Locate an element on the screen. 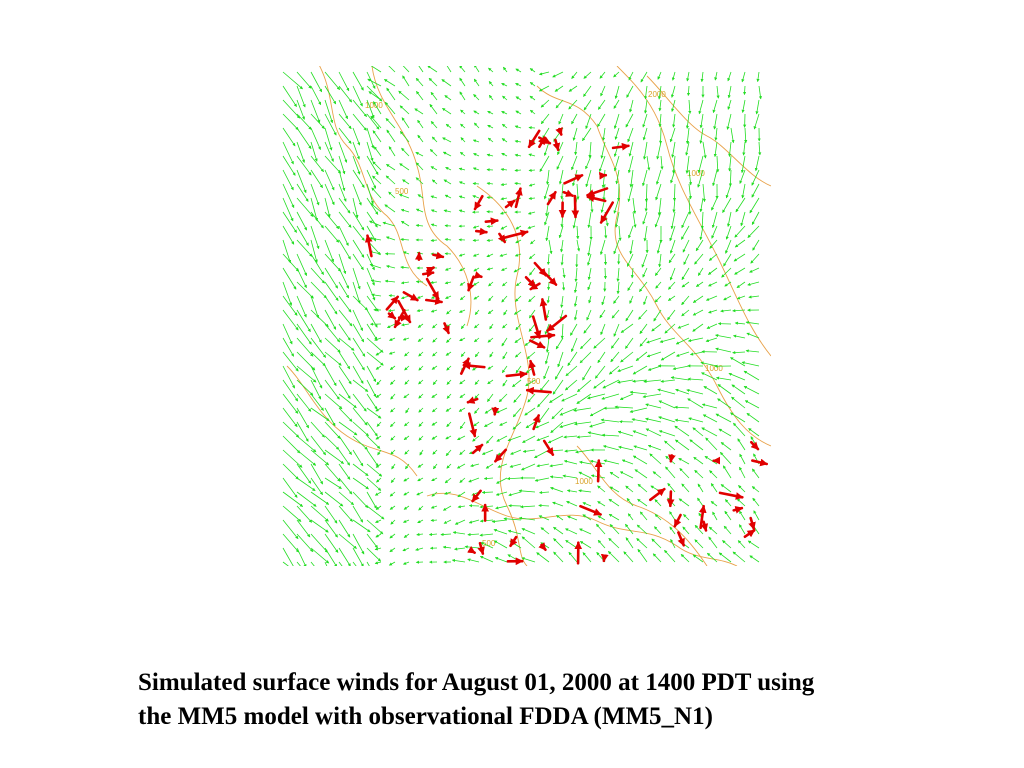 Image resolution: width=1024 pixels, height=768 pixels. contour-label: 1000 is located at coordinates (584, 481).